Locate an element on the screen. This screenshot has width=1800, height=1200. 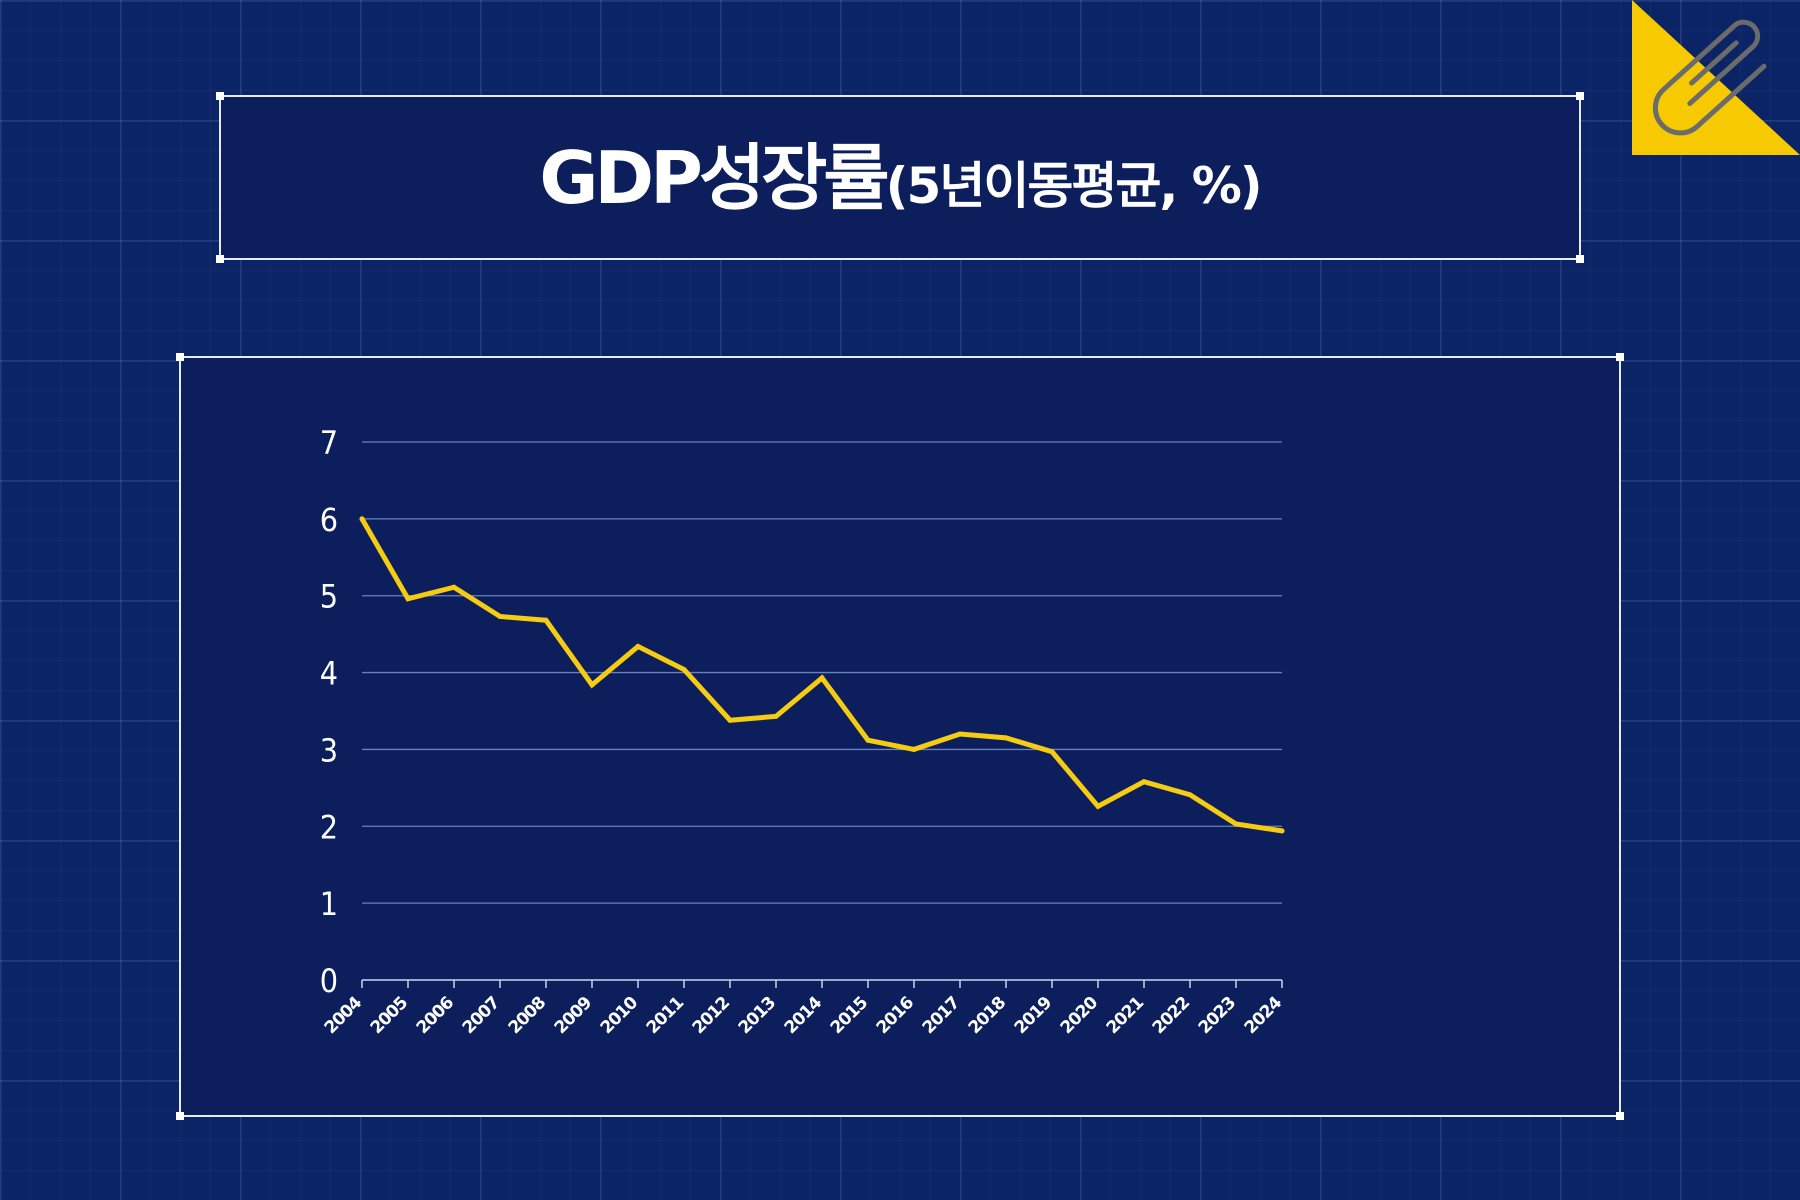
y-tick-label: 1 is located at coordinates (329, 904).